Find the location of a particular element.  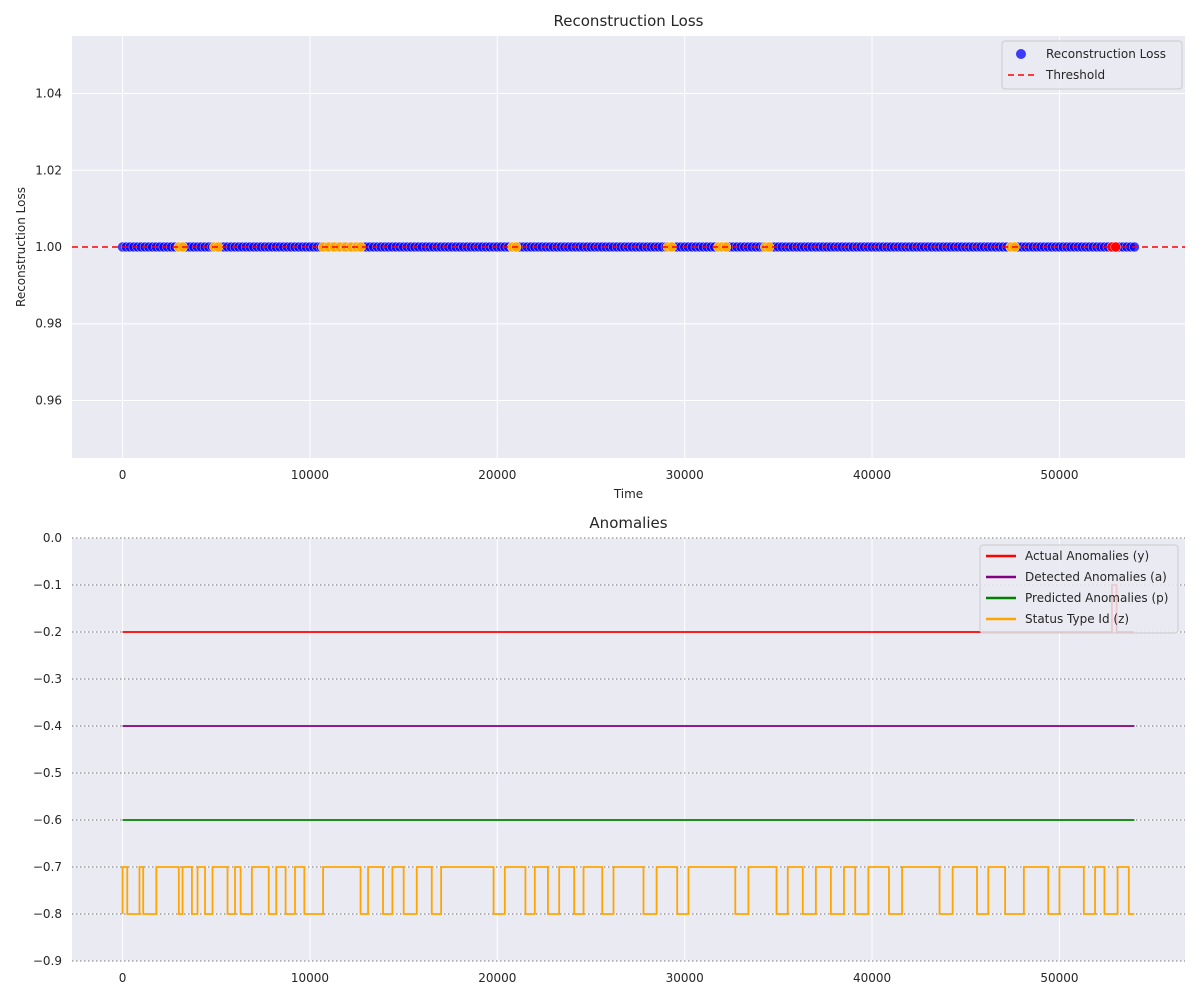

y-tick-label: 1.00 is located at coordinates (48, 247).